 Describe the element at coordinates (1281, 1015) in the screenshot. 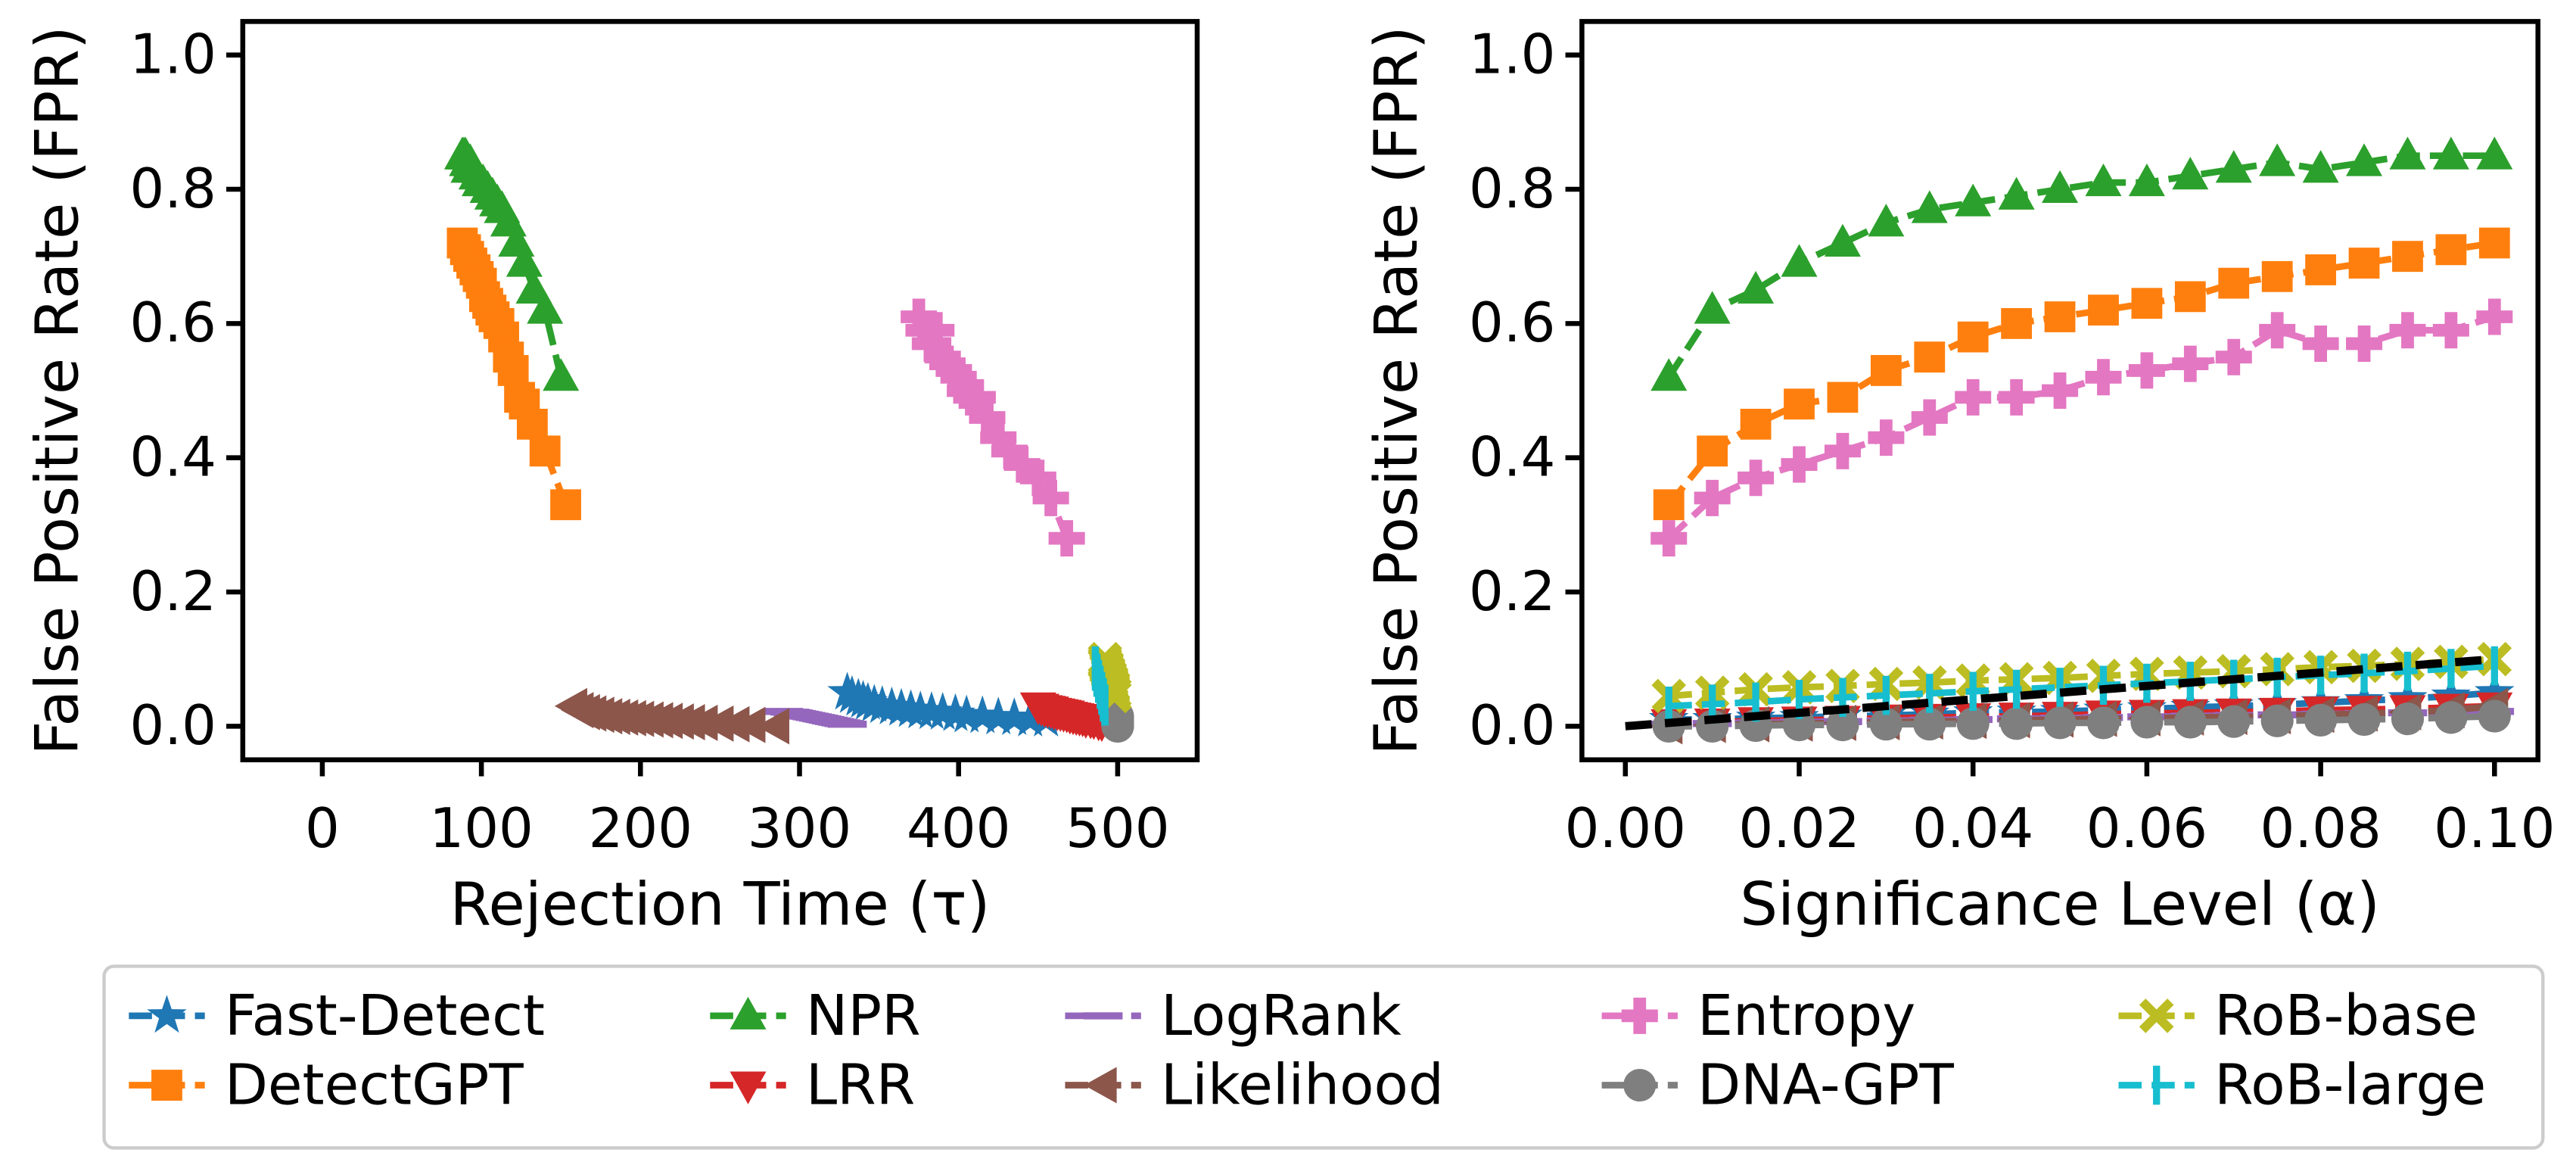

I see `legend-label: LogRank` at that location.